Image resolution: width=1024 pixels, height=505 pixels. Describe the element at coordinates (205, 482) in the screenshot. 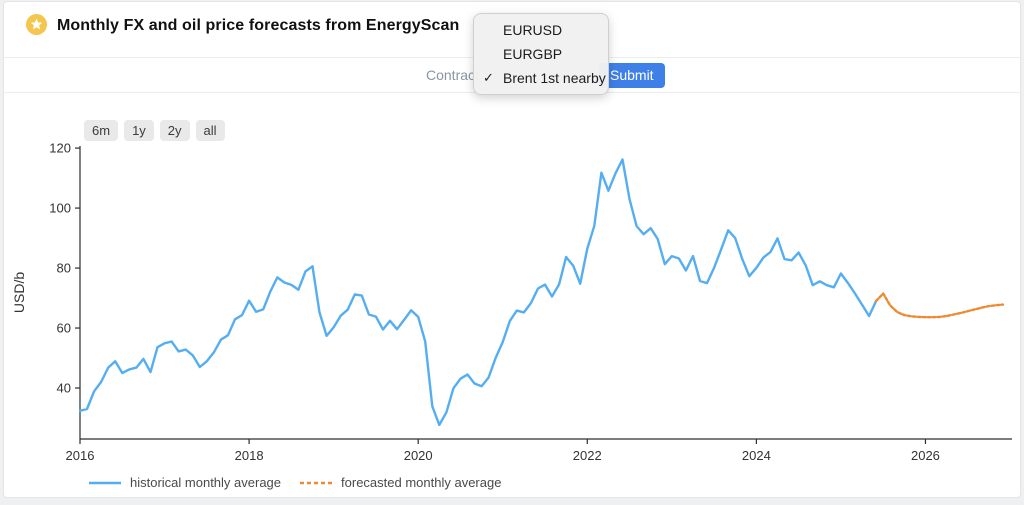

I see `legend-label: historical monthly average` at that location.